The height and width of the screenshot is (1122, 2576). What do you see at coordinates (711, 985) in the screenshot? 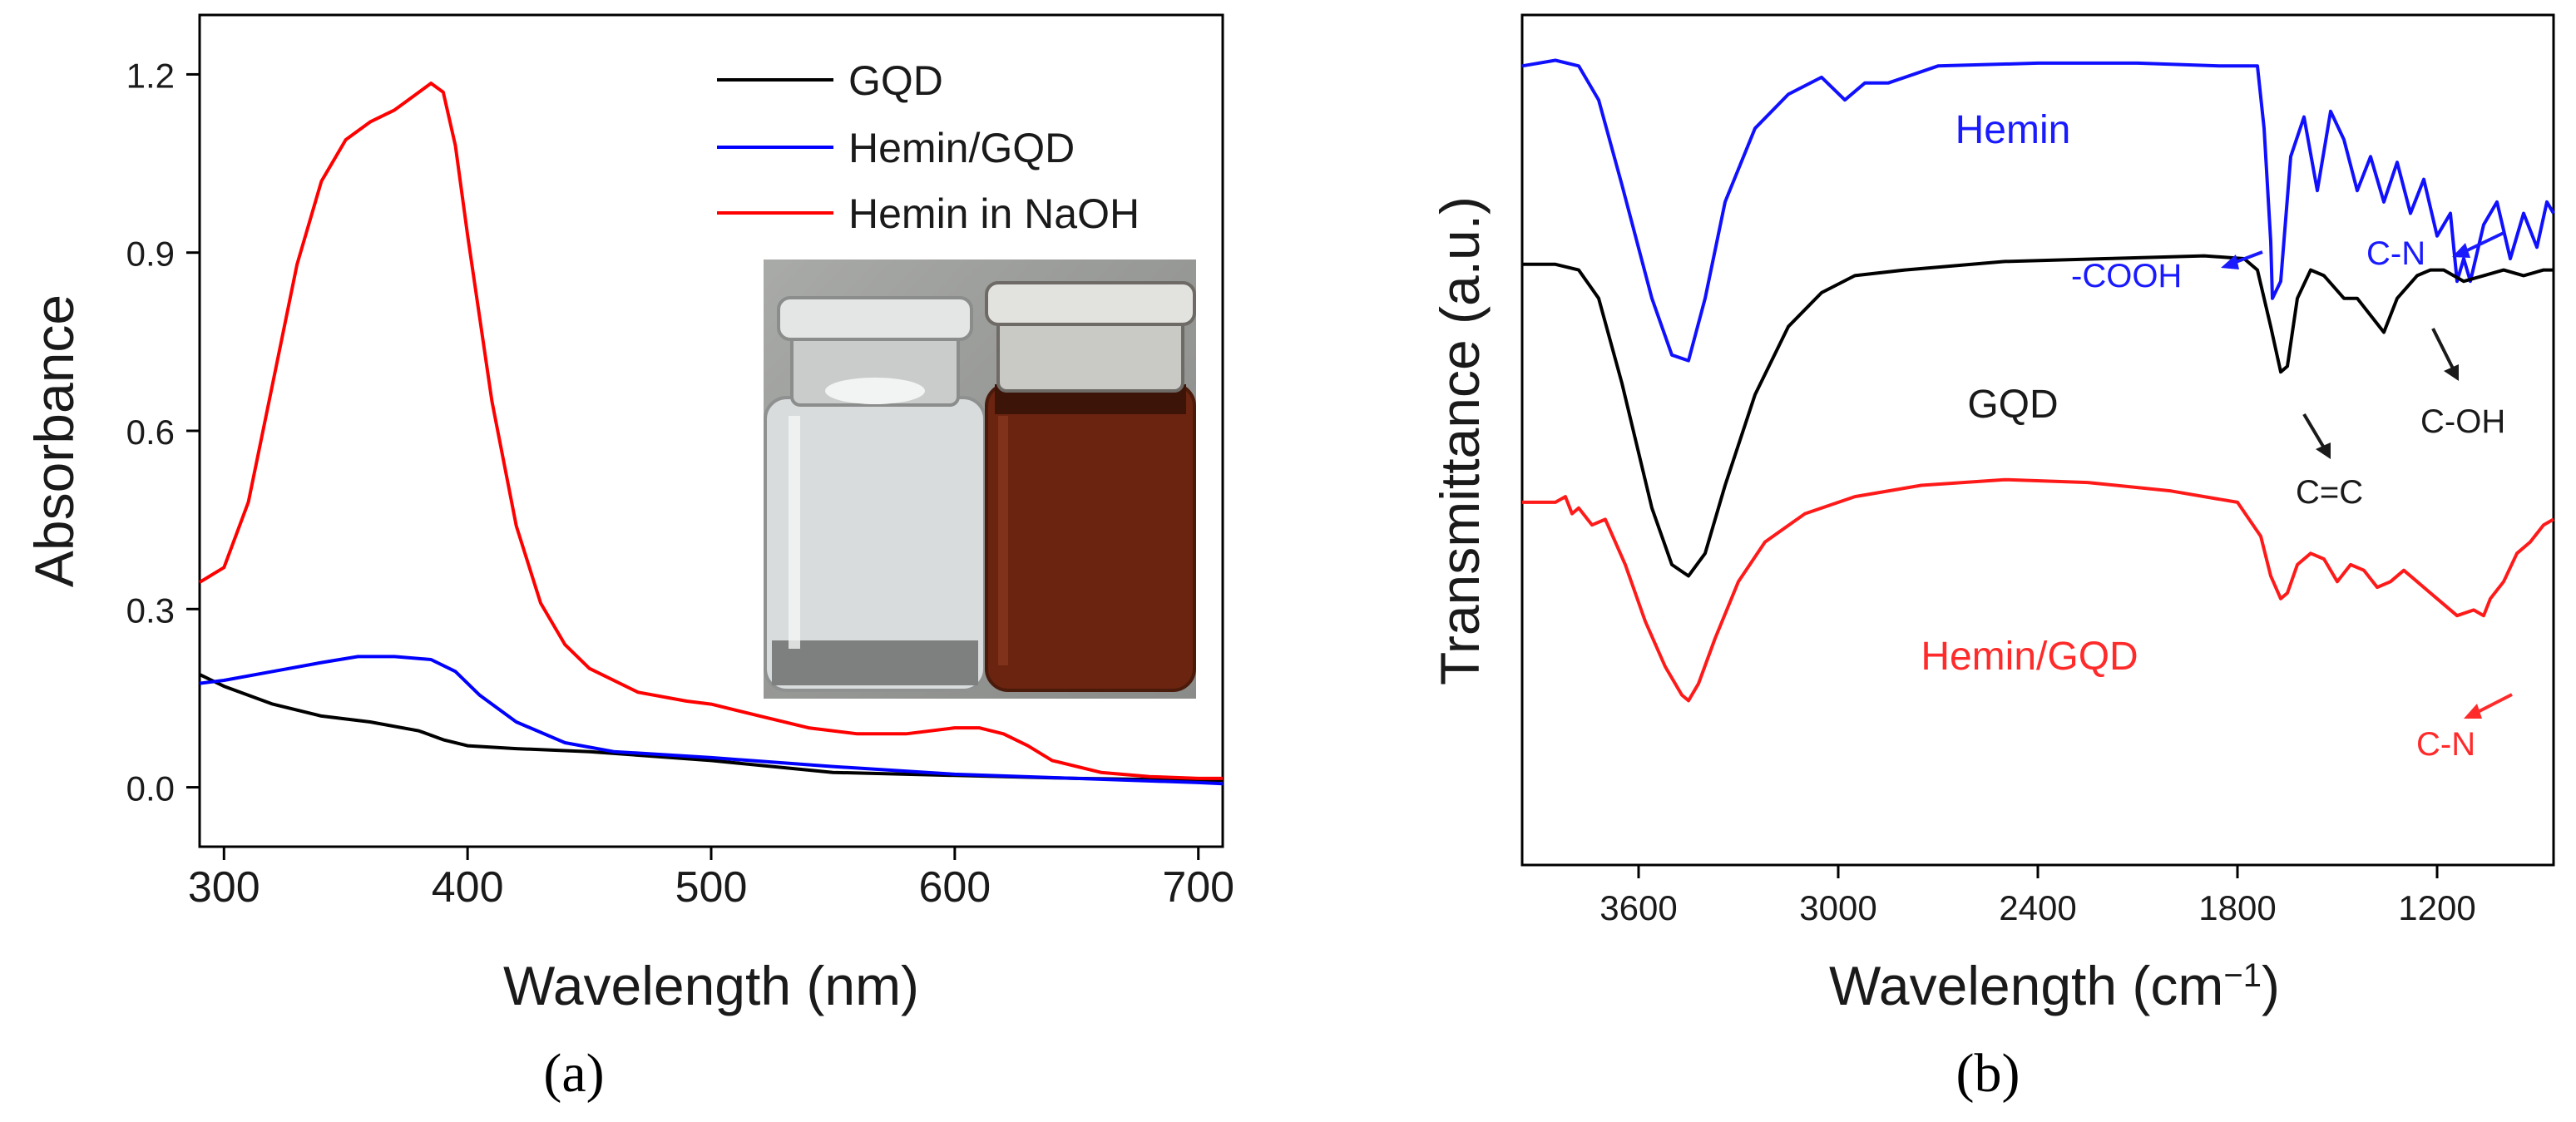
I see `panel-a-x-axis-label: Wavelength (nm)` at bounding box center [711, 985].